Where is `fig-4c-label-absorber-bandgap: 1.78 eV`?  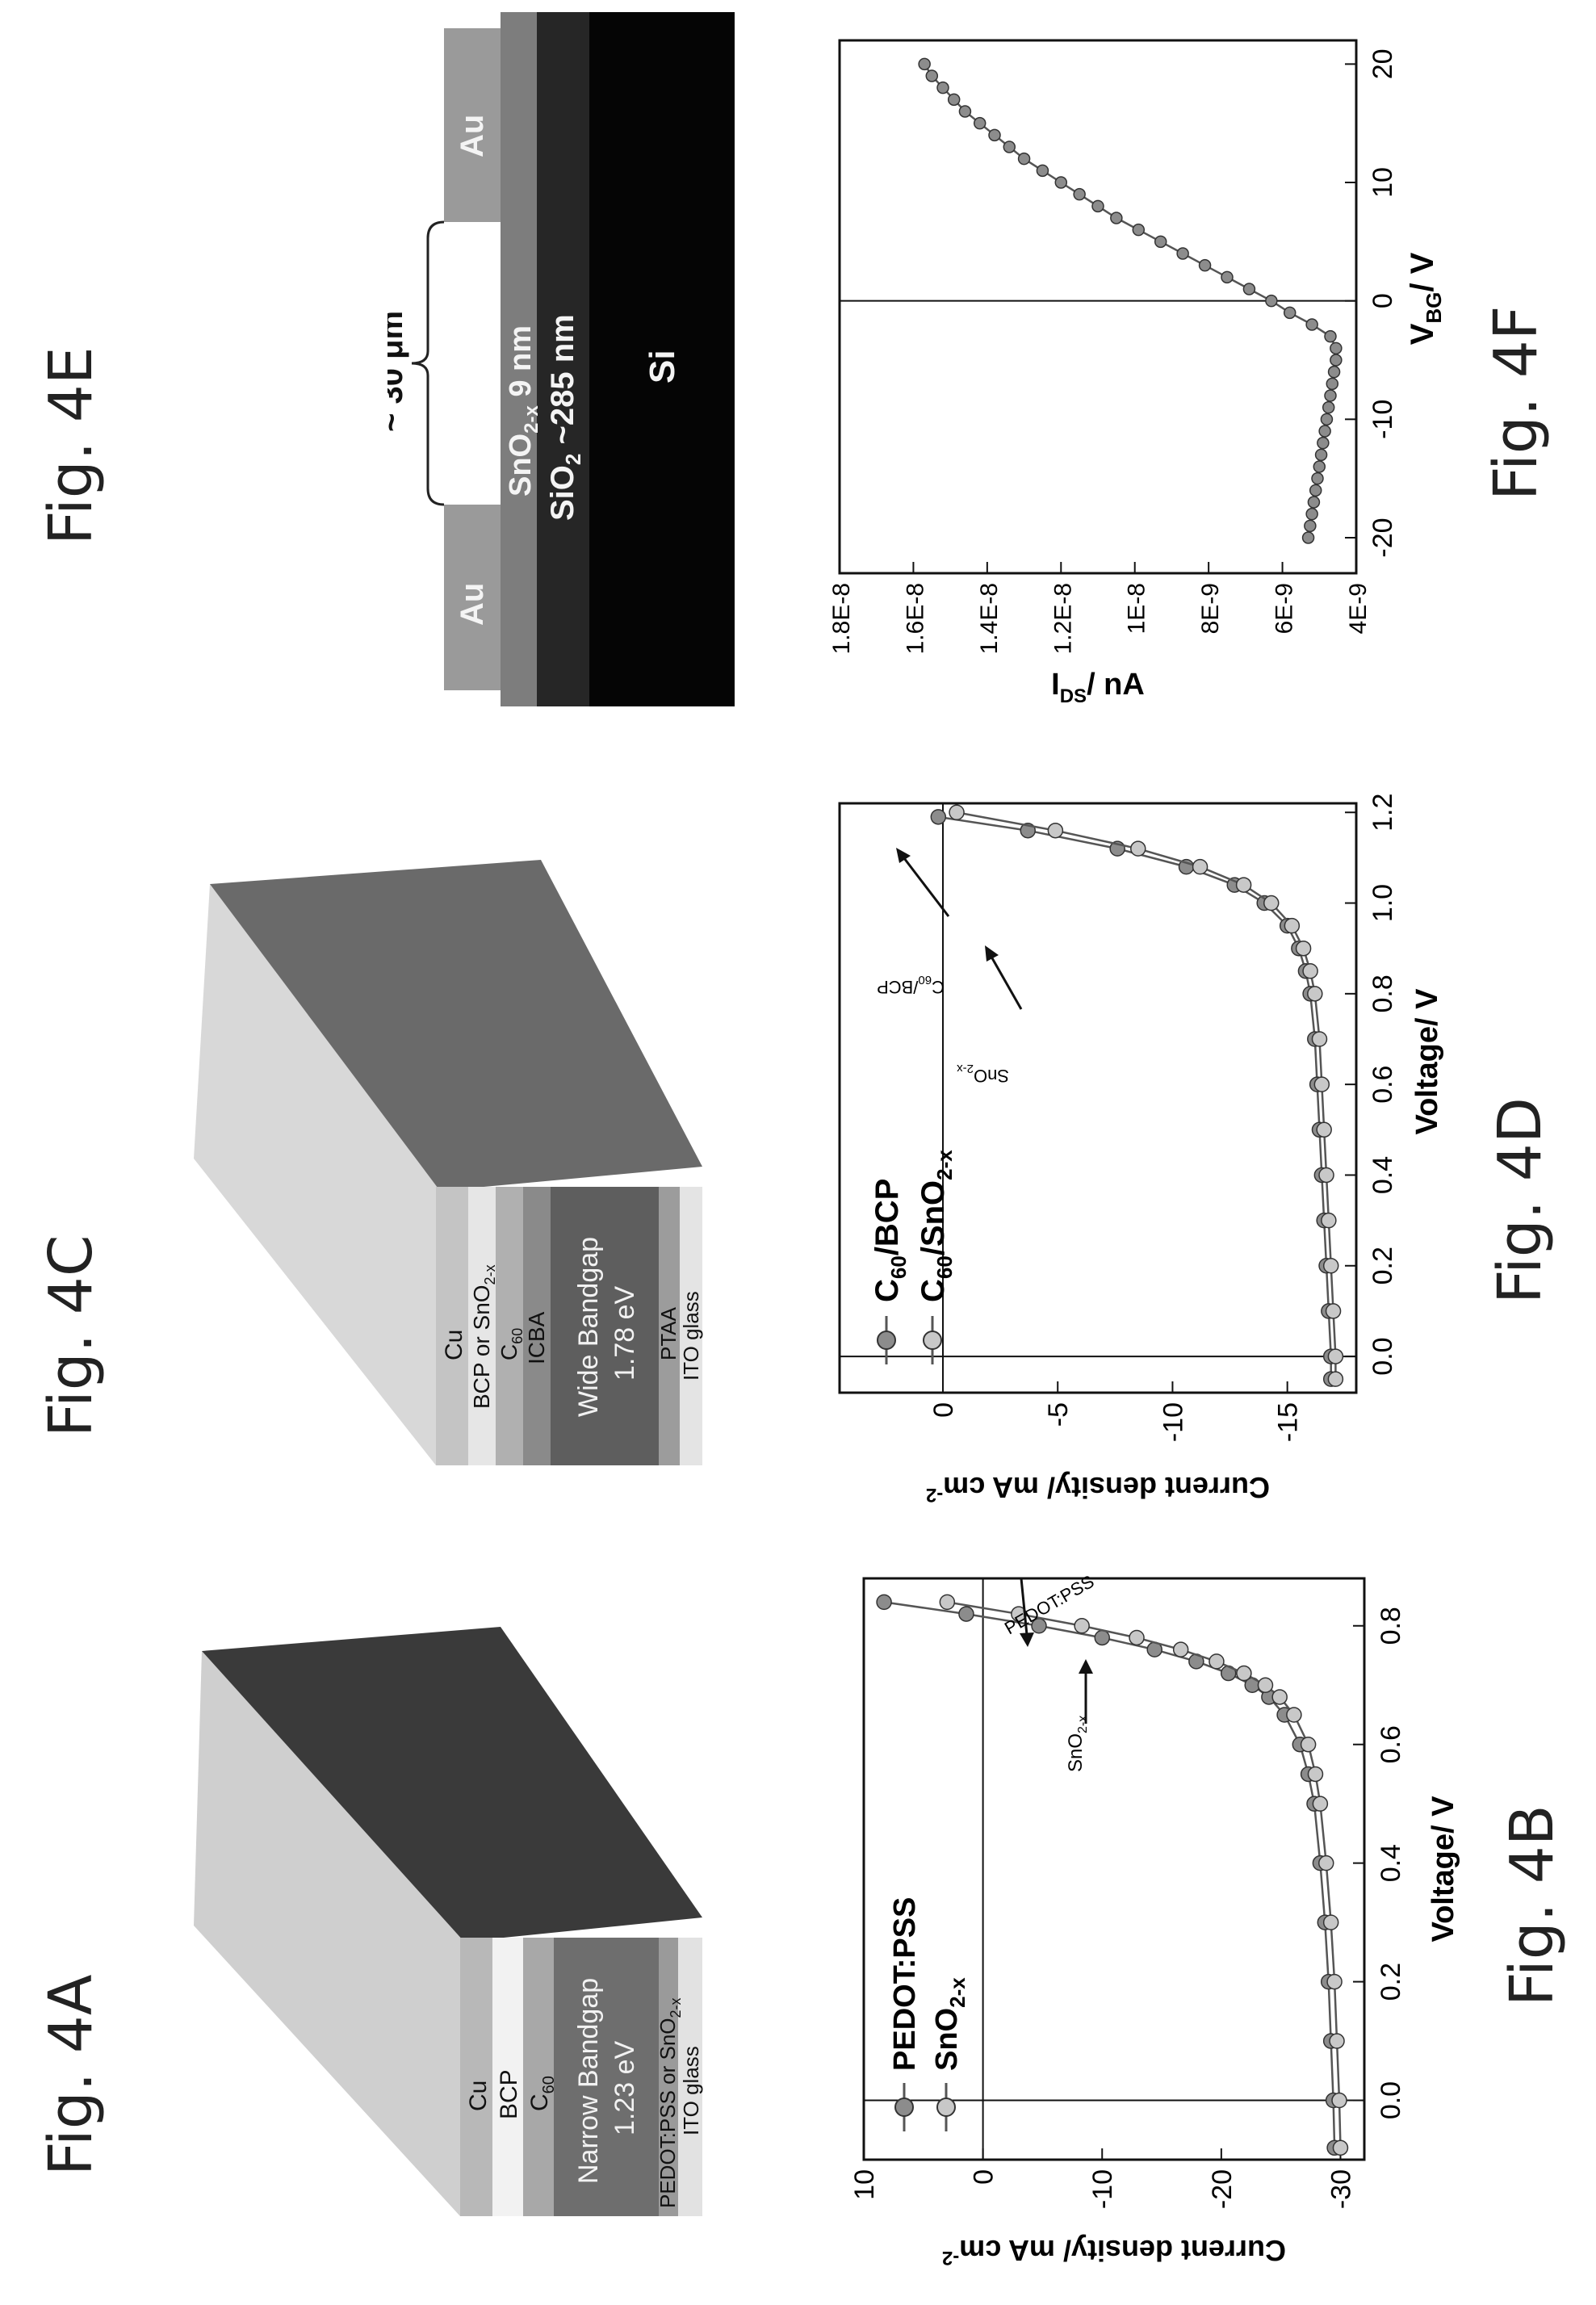
fig-4c-label-absorber-bandgap: 1.78 eV is located at coordinates (624, 1333).